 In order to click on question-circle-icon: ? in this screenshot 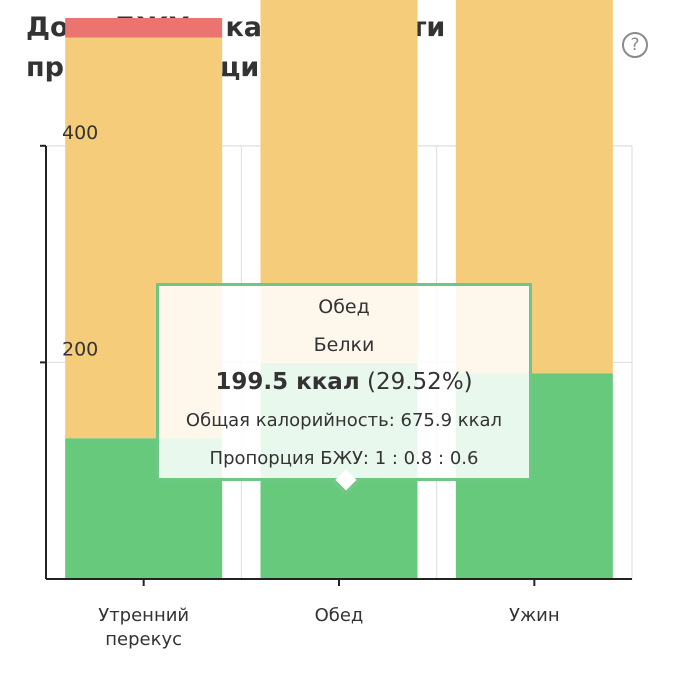, I will do `click(635, 45)`.